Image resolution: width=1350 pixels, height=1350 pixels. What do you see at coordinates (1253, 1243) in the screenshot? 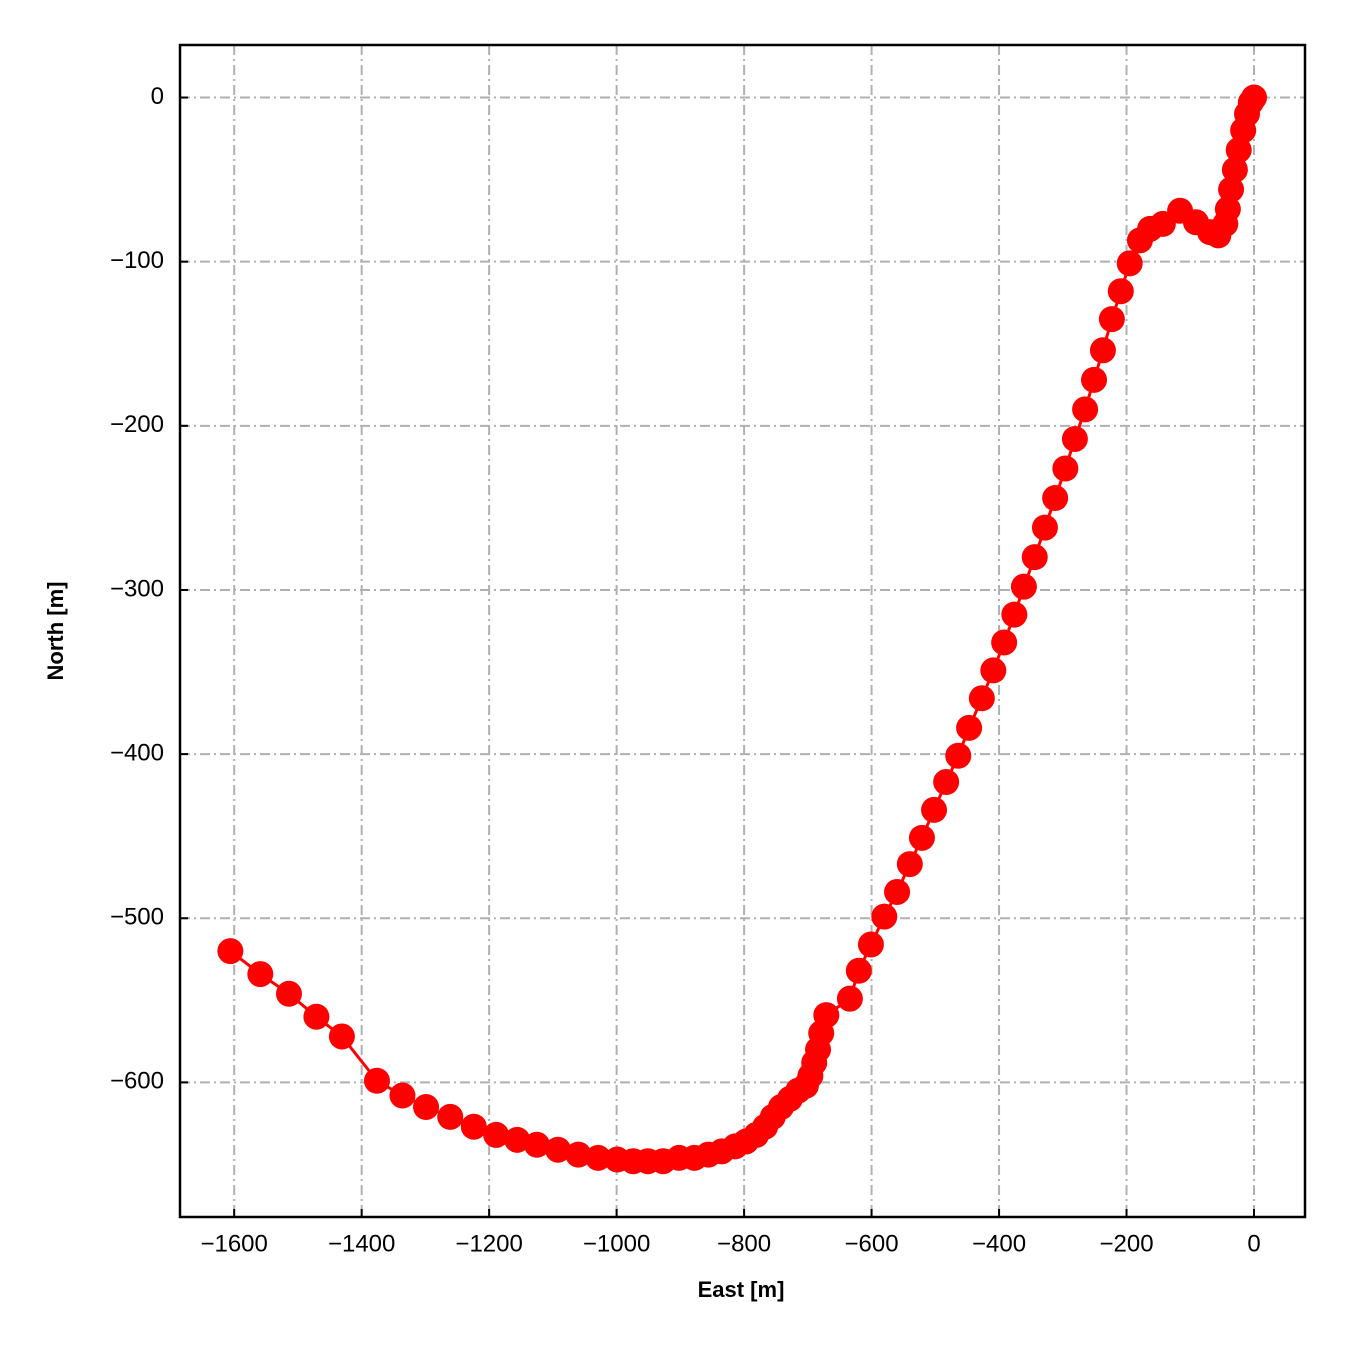
I see `x-tick-label: 0` at bounding box center [1253, 1243].